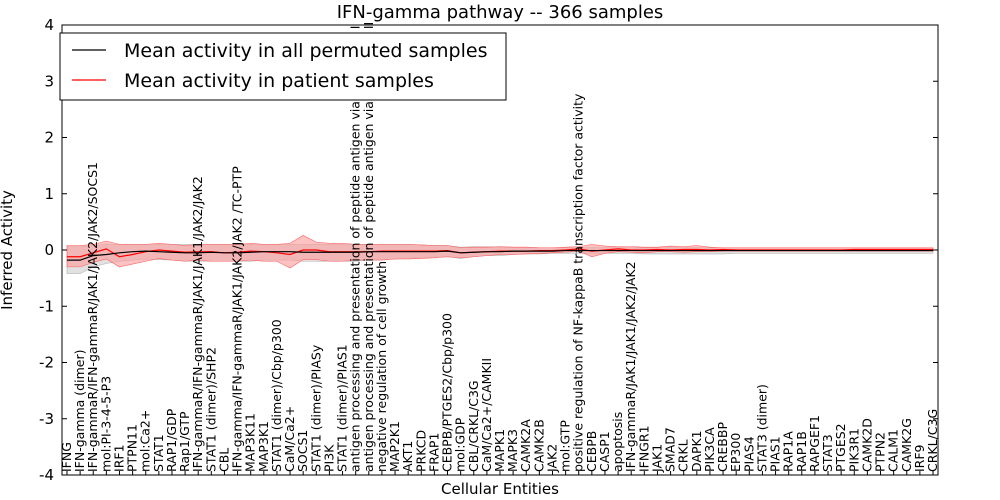 This screenshot has width=1000, height=500. I want to click on x-category-label: RAPGEF1, so click(814, 443).